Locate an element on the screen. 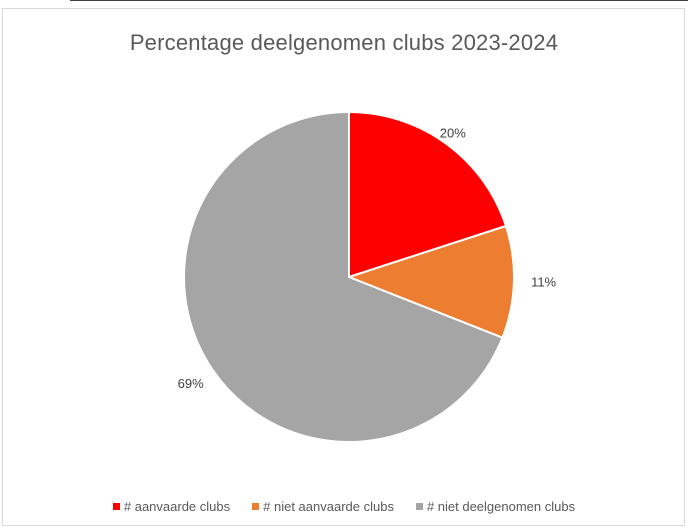 This screenshot has width=688, height=531. chart-title: Percentage deelgenomen clubs 2023-2024 is located at coordinates (344, 42).